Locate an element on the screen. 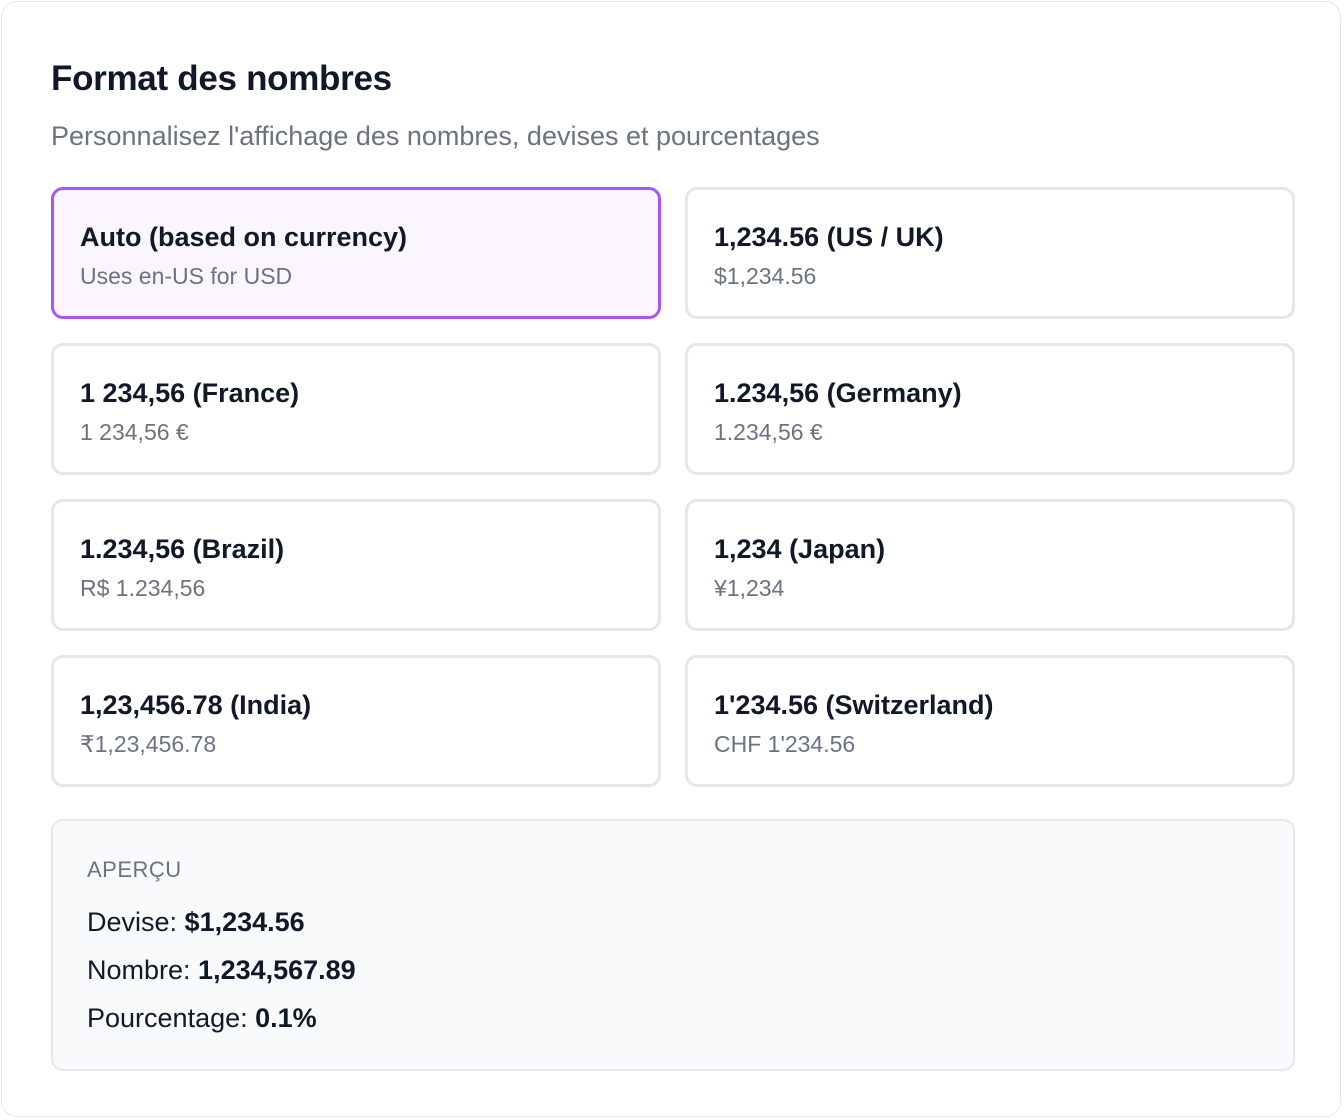  option-example: $1,234.56 is located at coordinates (765, 276).